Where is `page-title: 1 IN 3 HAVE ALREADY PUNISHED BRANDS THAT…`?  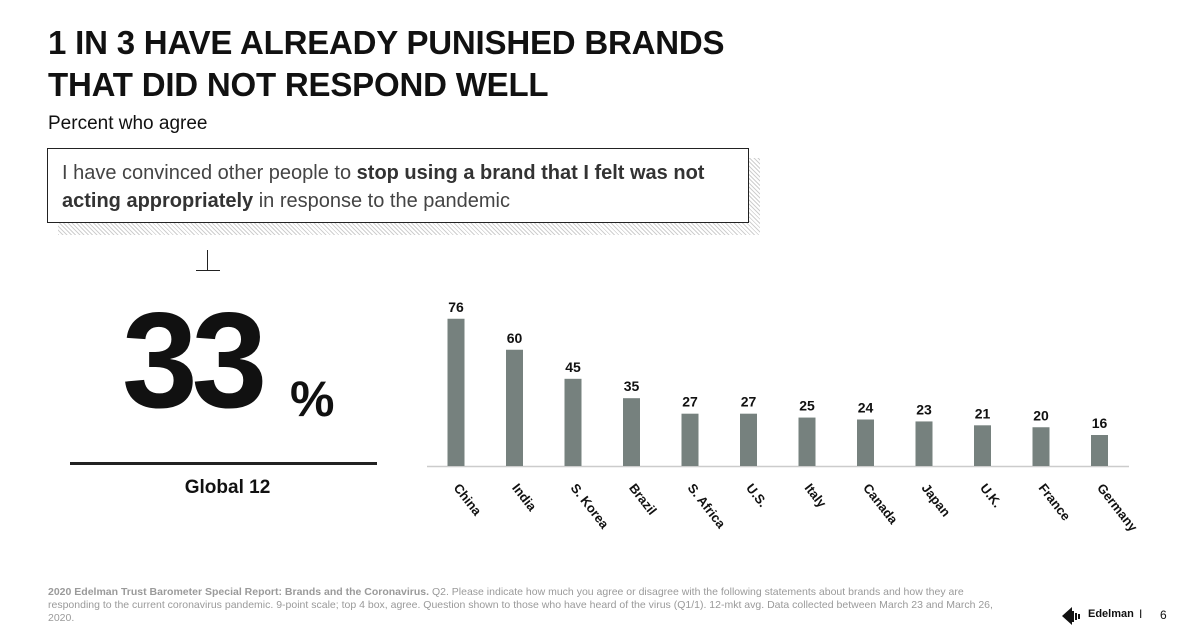 page-title: 1 IN 3 HAVE ALREADY PUNISHED BRANDS THAT… is located at coordinates (386, 64).